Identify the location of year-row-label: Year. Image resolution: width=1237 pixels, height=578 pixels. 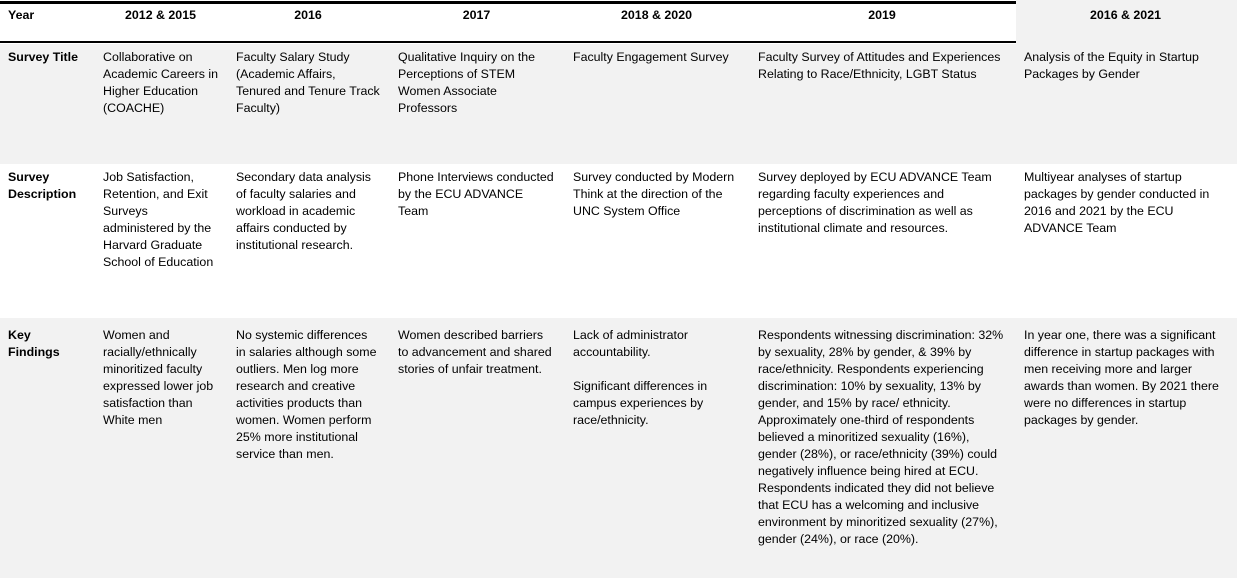
(21, 15).